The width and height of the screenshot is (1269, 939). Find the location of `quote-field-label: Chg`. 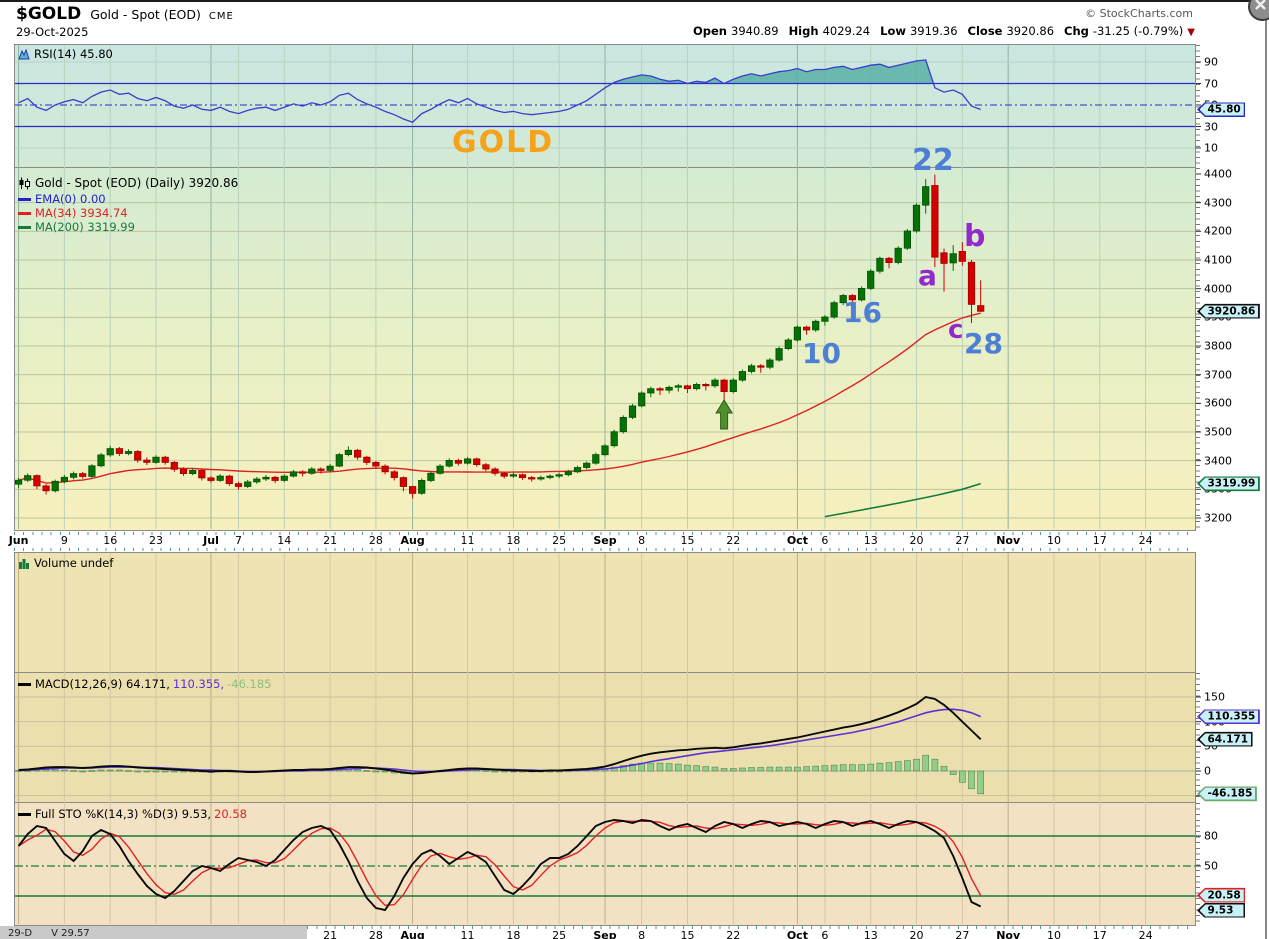

quote-field-label: Chg is located at coordinates (1076, 31).